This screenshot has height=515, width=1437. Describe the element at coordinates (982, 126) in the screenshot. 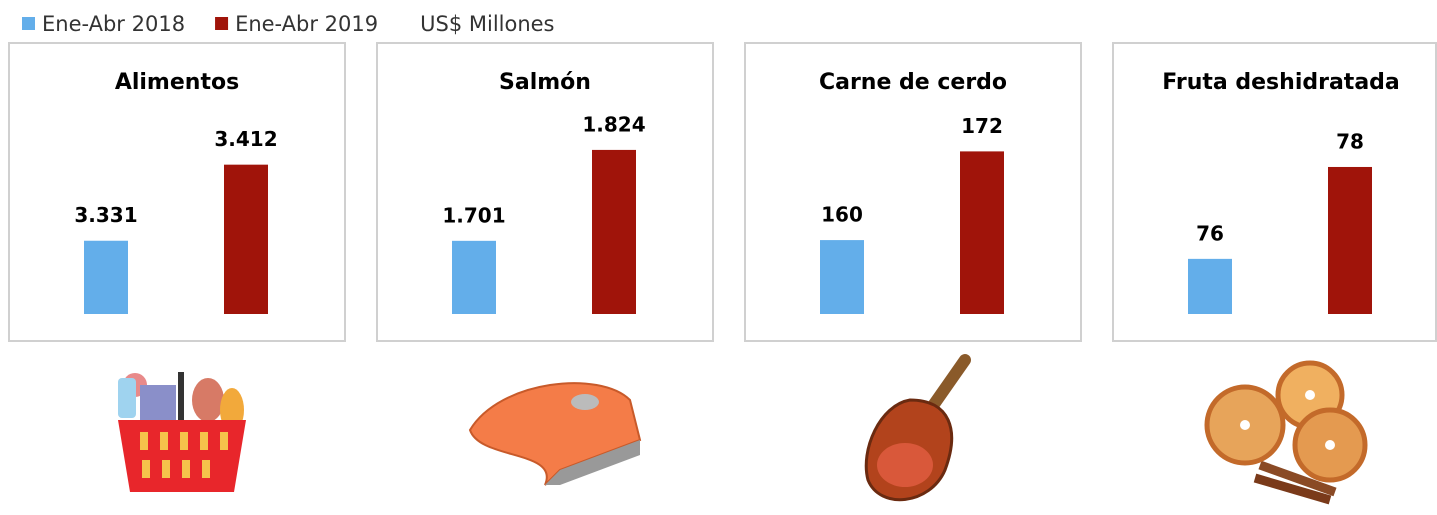

I see `value-label: 172` at that location.